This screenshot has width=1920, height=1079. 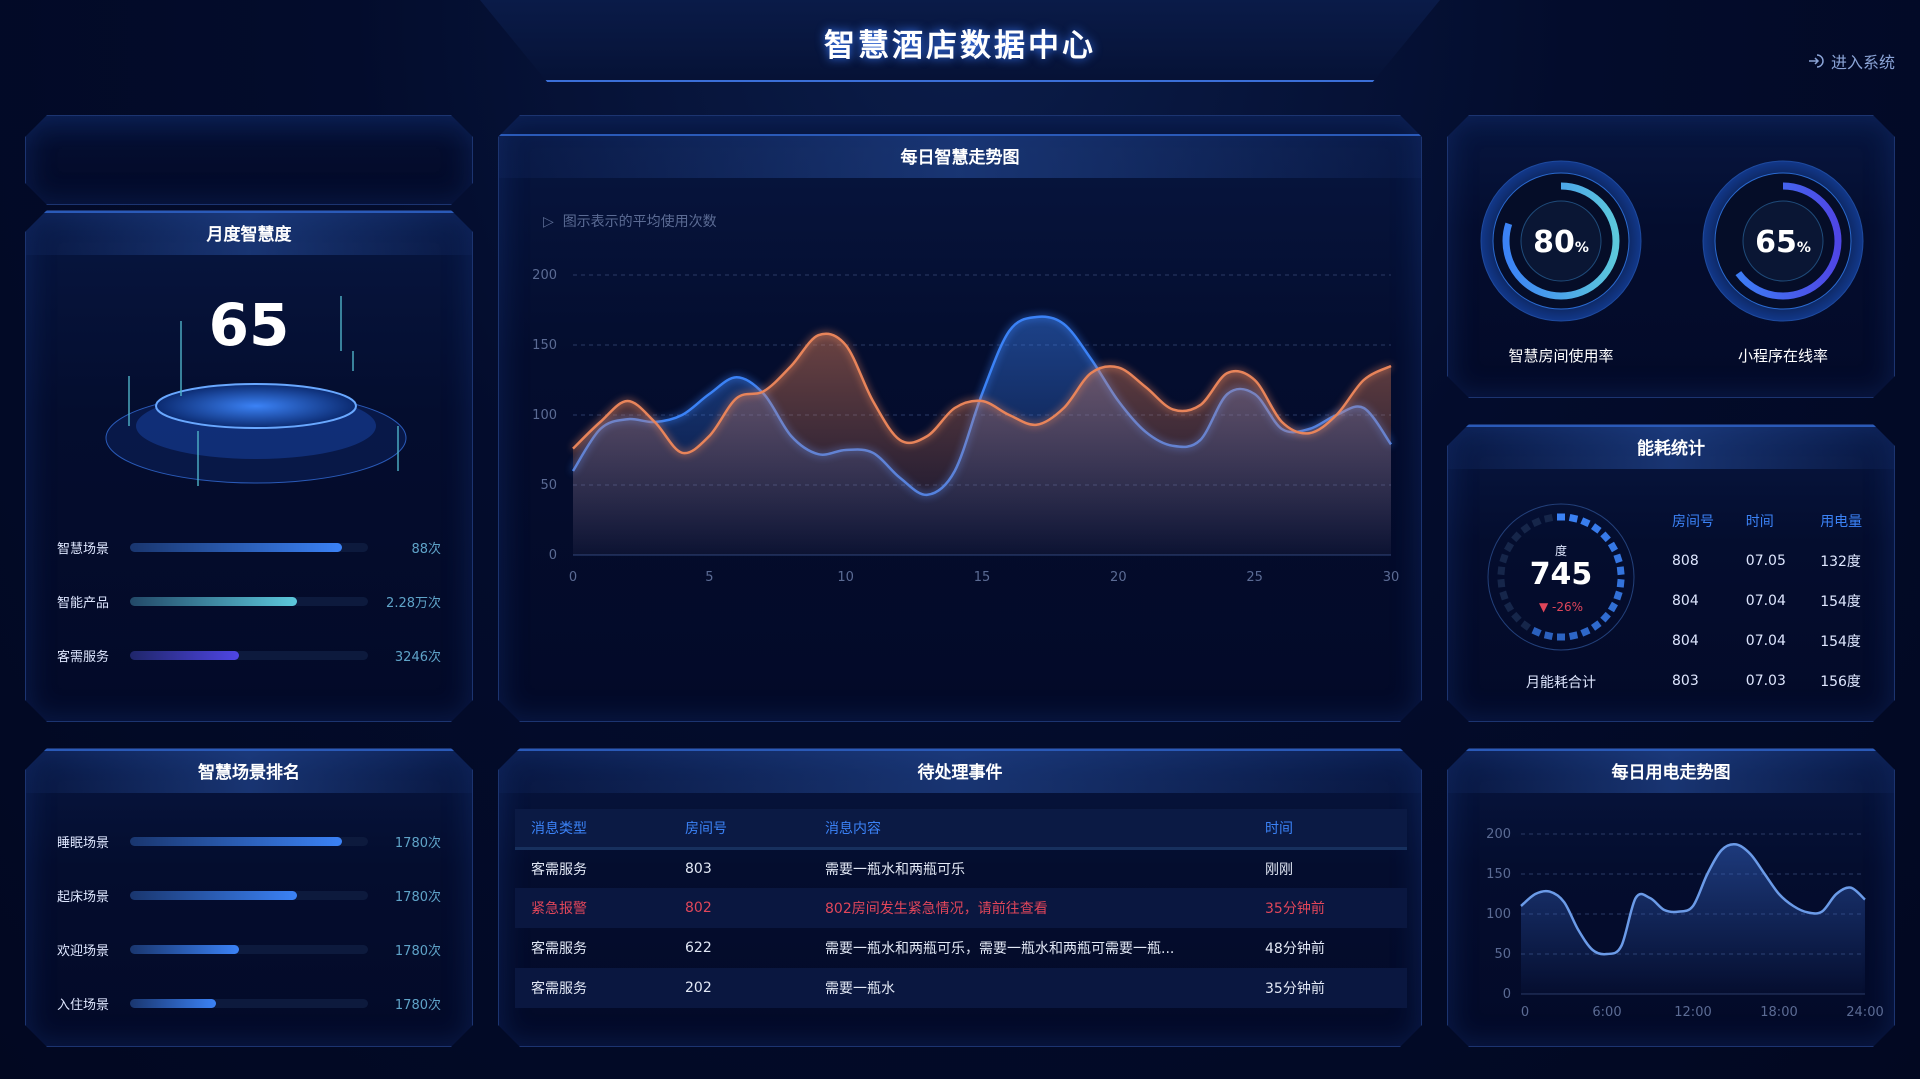 I want to click on enter-system-label: 进入系统, so click(x=1862, y=62).